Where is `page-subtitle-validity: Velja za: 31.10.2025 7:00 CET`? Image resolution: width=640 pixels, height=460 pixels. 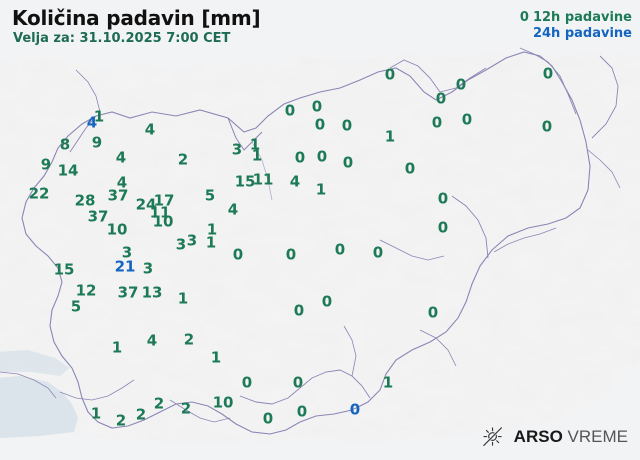 page-subtitle-validity: Velja za: 31.10.2025 7:00 CET is located at coordinates (122, 38).